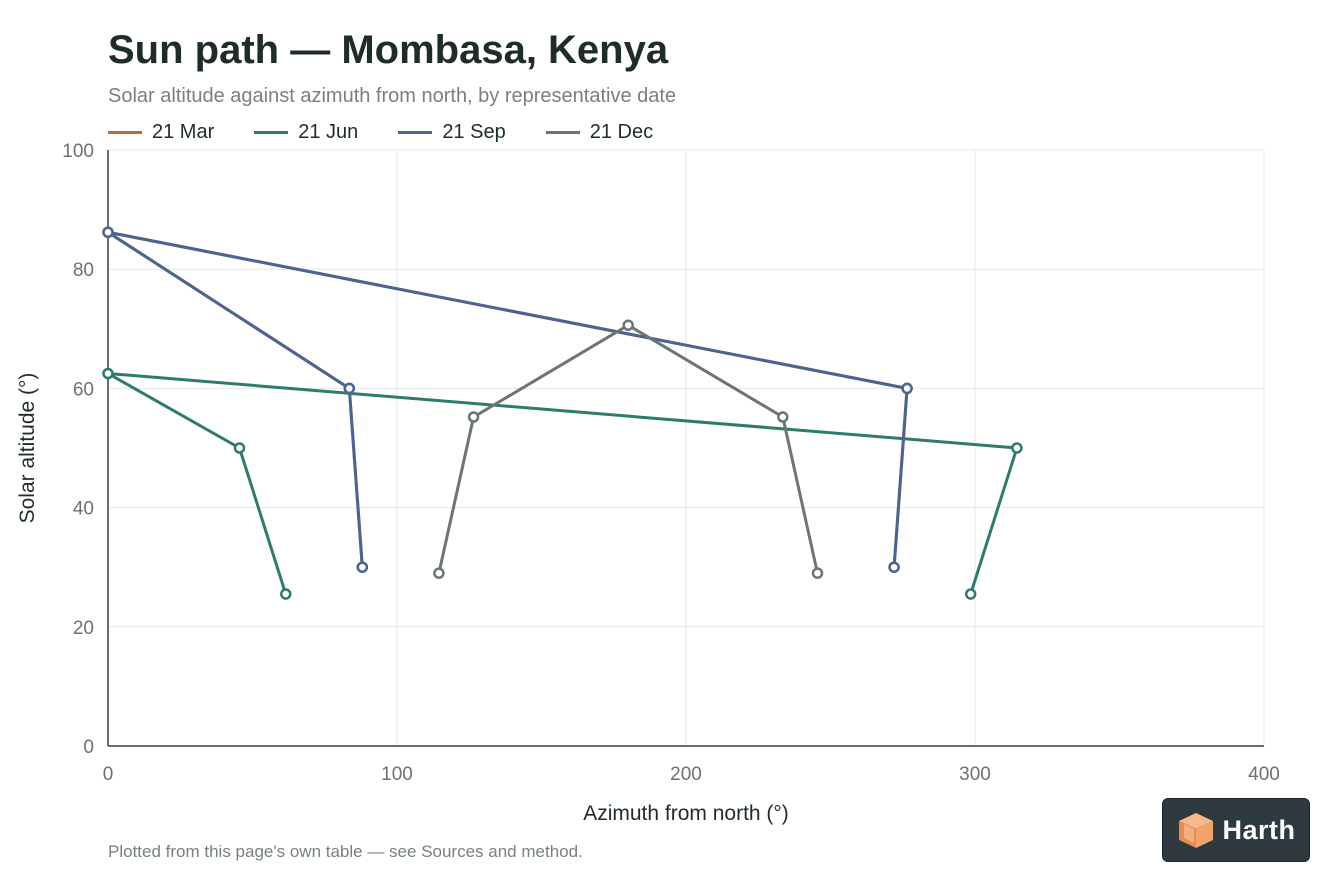 The height and width of the screenshot is (896, 1344). What do you see at coordinates (27, 448) in the screenshot?
I see `y-axis-title: Solar altitude (°)` at bounding box center [27, 448].